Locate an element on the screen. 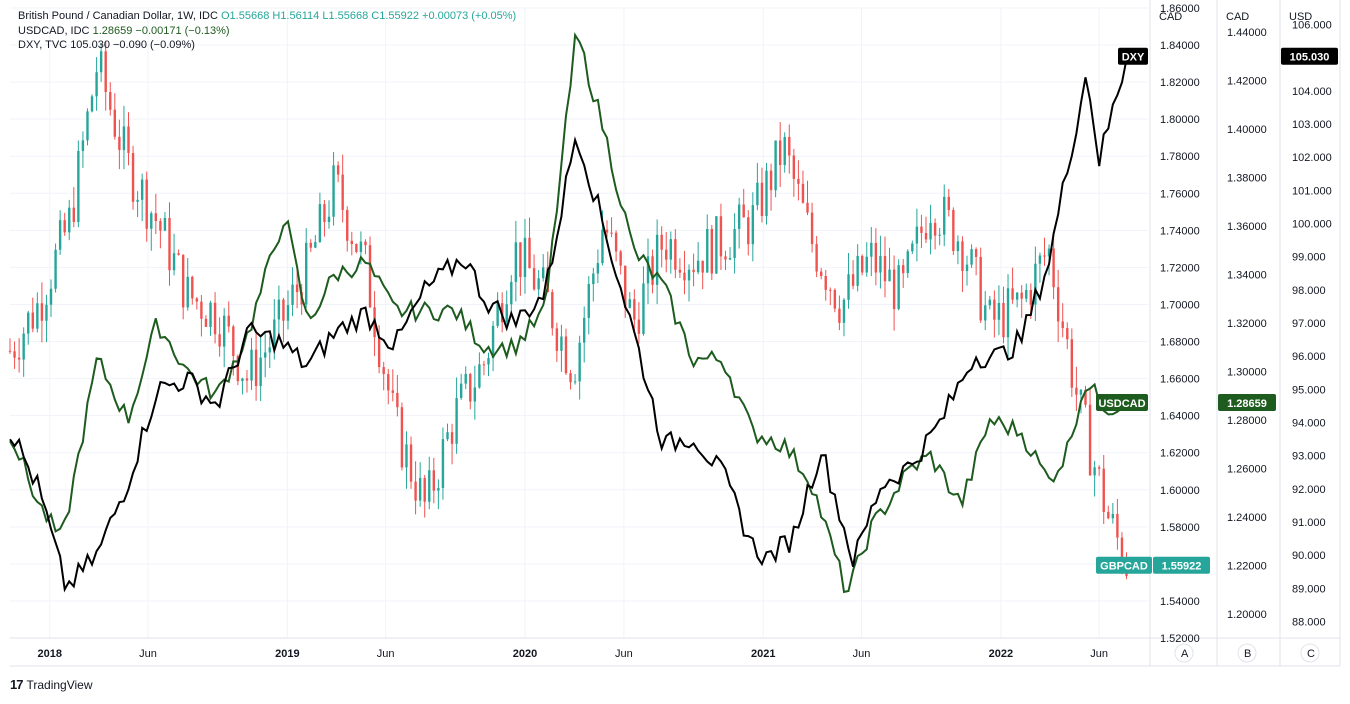 The image size is (1350, 704). price-tick-label: 1.28000 is located at coordinates (1247, 421).